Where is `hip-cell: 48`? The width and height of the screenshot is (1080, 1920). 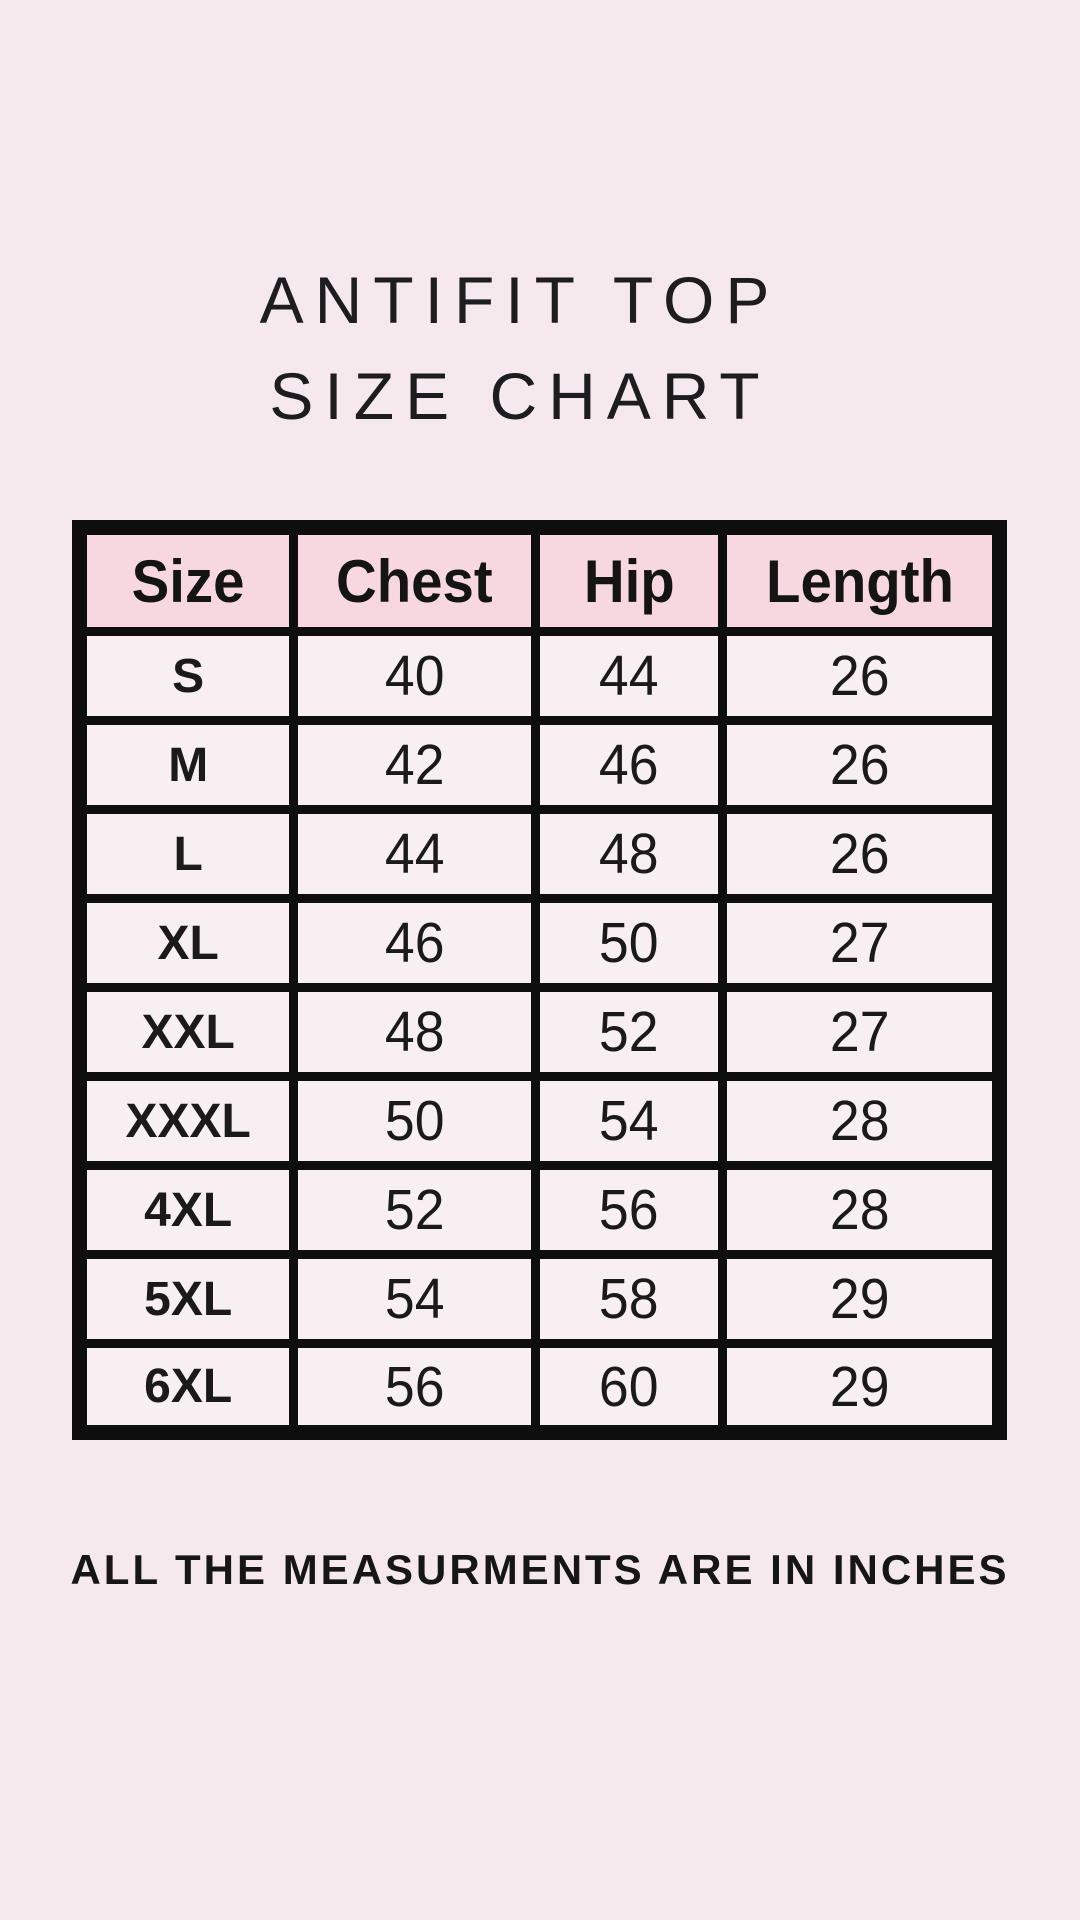
hip-cell: 48 is located at coordinates (629, 854).